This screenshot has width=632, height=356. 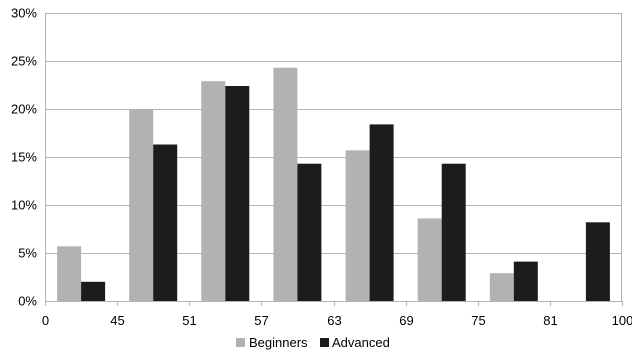 I want to click on x-tick-label: 100, so click(x=622, y=320).